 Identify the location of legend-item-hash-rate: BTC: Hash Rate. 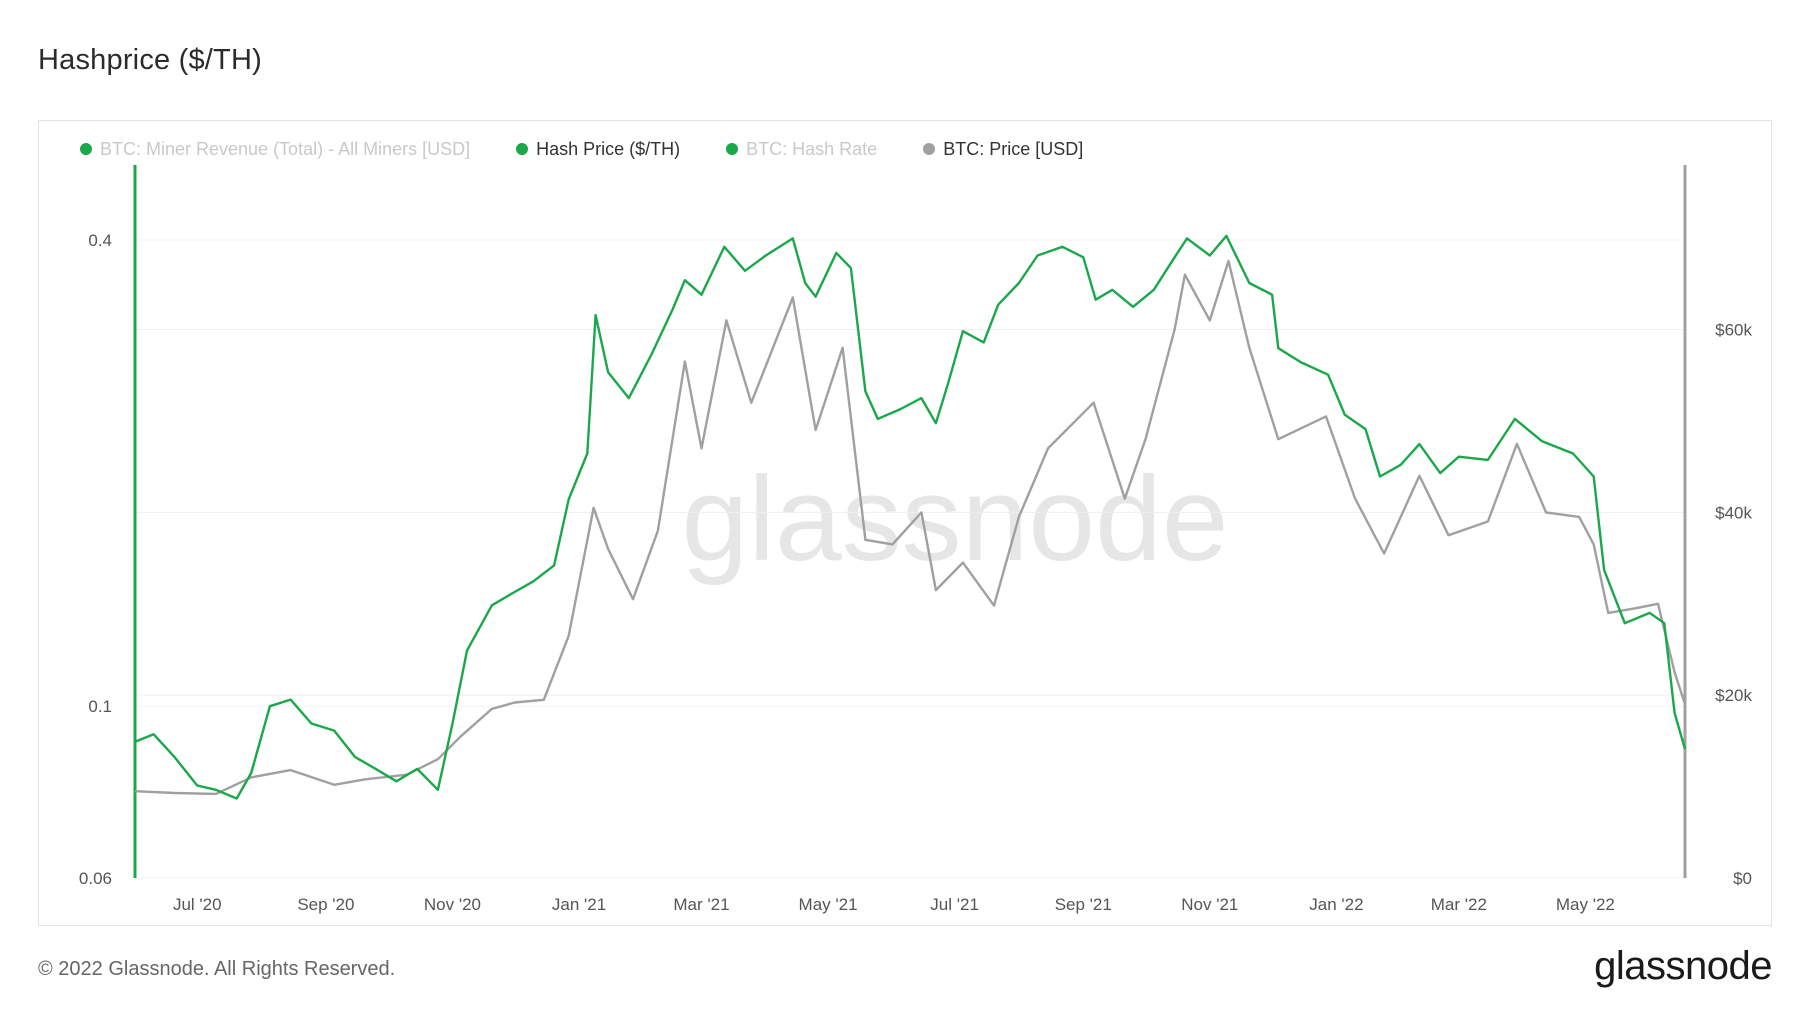
(801, 149).